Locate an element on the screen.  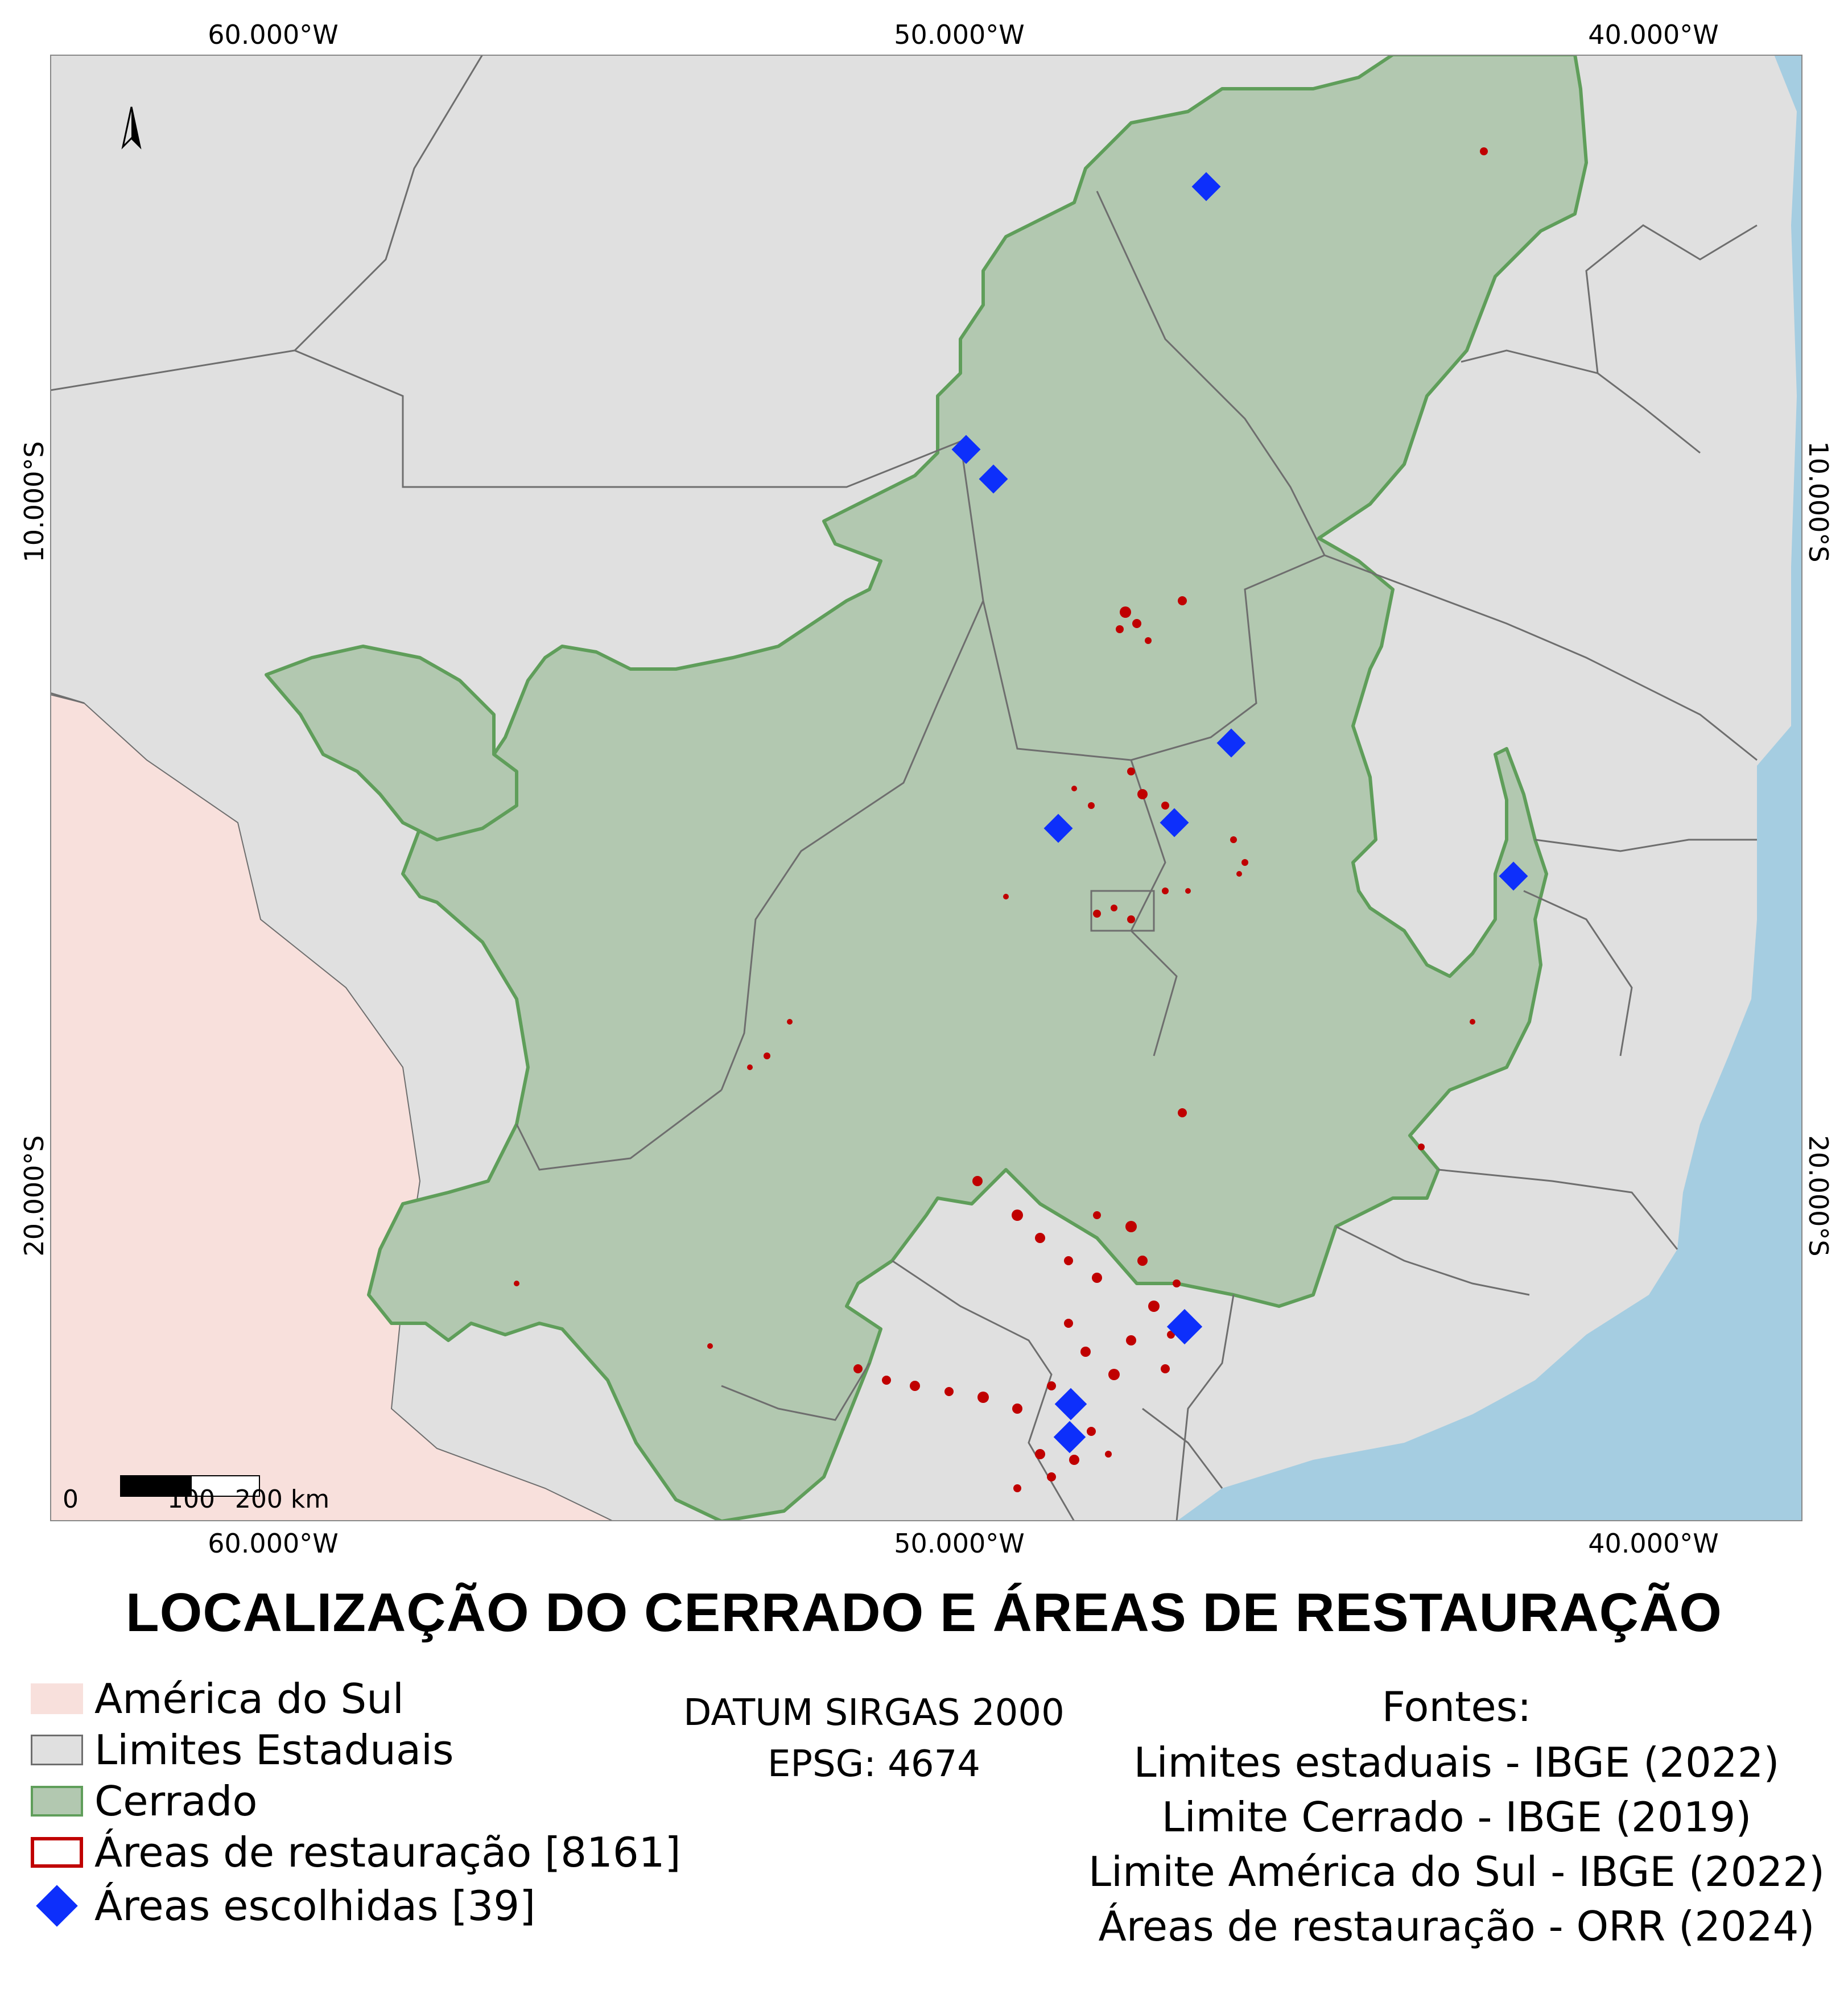
legend-label: Áreas de restauração [8161] is located at coordinates (387, 1852).